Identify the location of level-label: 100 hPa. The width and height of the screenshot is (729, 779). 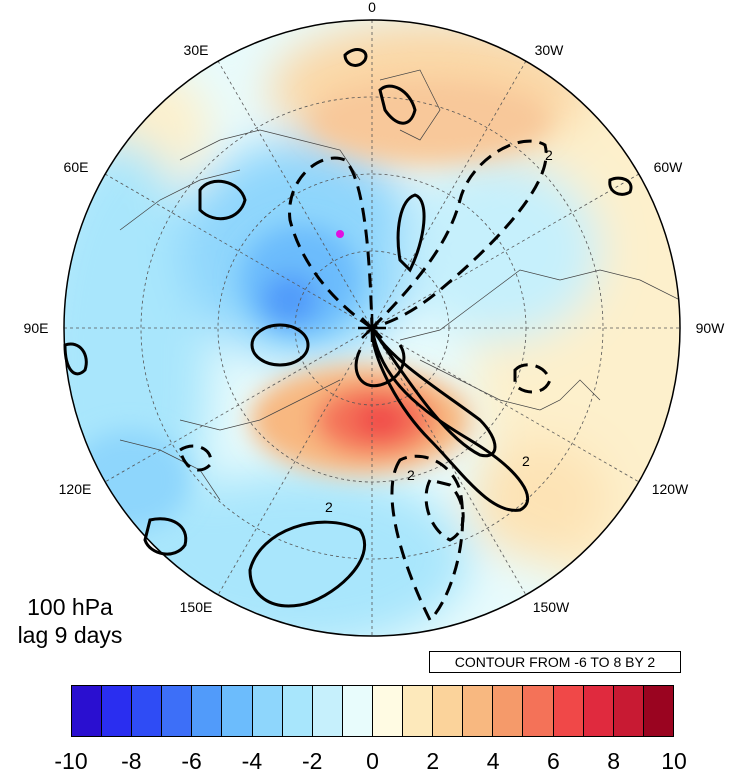
(70, 607).